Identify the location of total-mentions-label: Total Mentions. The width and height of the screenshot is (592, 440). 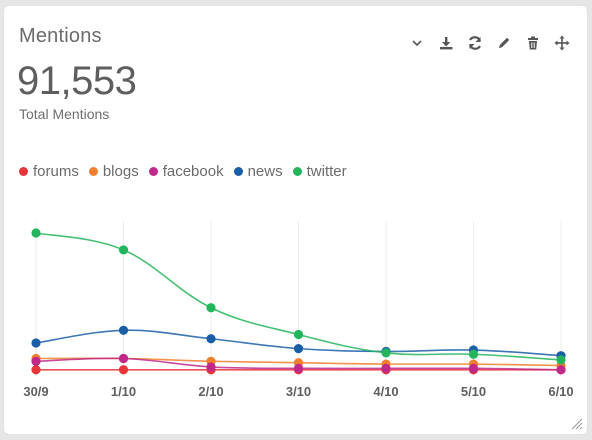
(64, 114).